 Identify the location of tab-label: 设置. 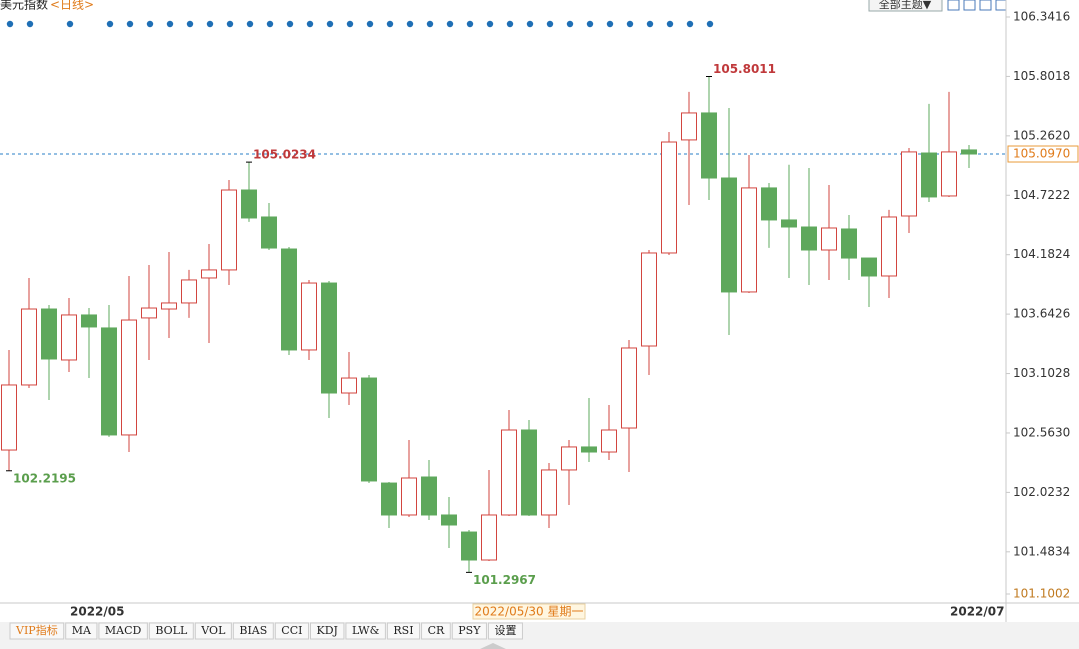
(505, 630).